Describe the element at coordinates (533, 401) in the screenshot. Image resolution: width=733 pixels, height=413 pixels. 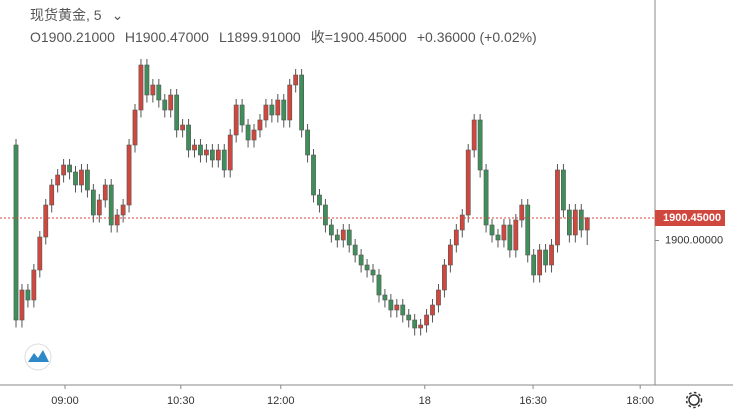
I see `x-tick-label: 16:30` at that location.